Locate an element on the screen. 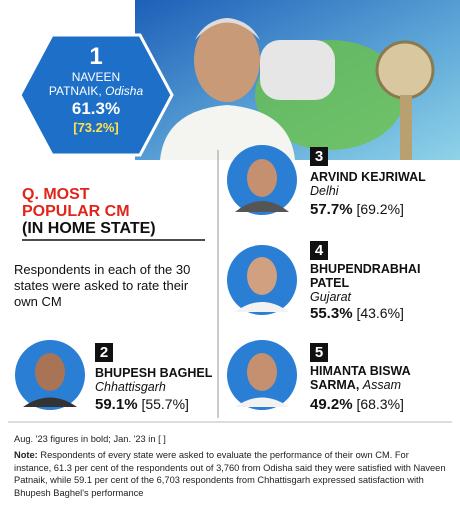 This screenshot has height=512, width=460. rank: 4 is located at coordinates (319, 250).